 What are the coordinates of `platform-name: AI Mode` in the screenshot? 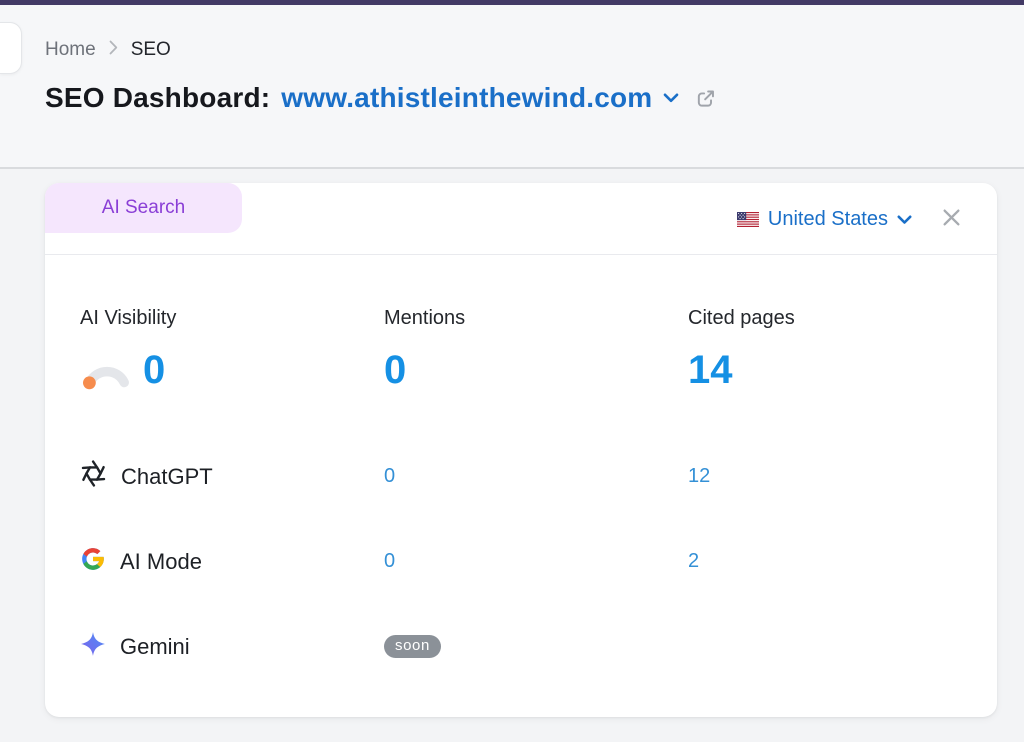 It's located at (161, 561).